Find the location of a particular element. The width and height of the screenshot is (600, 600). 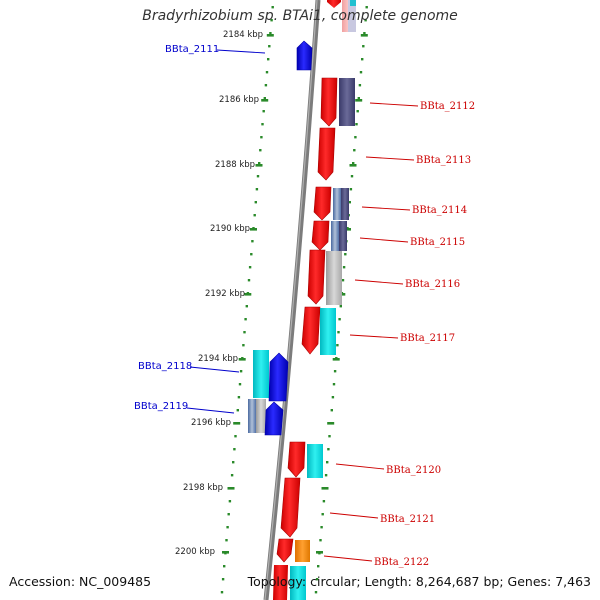

gene-bbta-2116-homolog is located at coordinates (334, 278).